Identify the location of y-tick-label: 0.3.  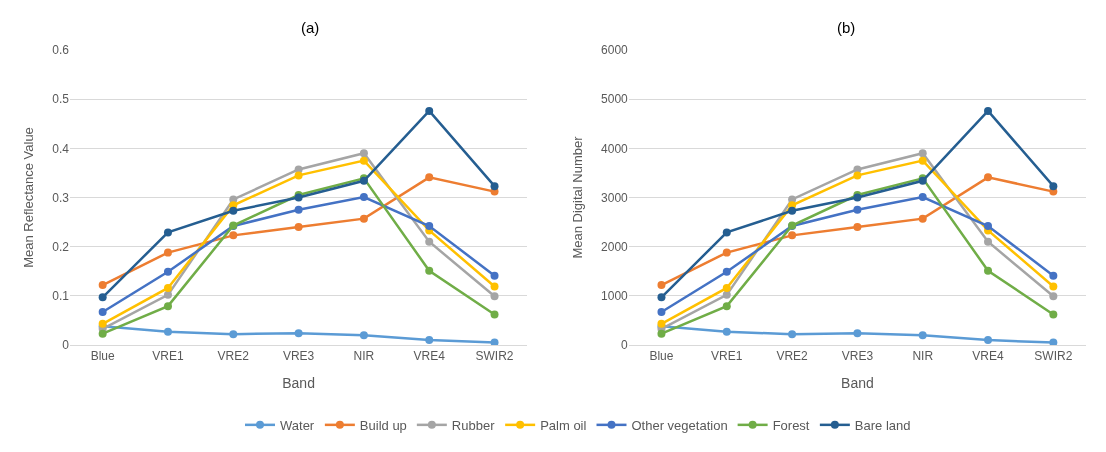
(61, 197).